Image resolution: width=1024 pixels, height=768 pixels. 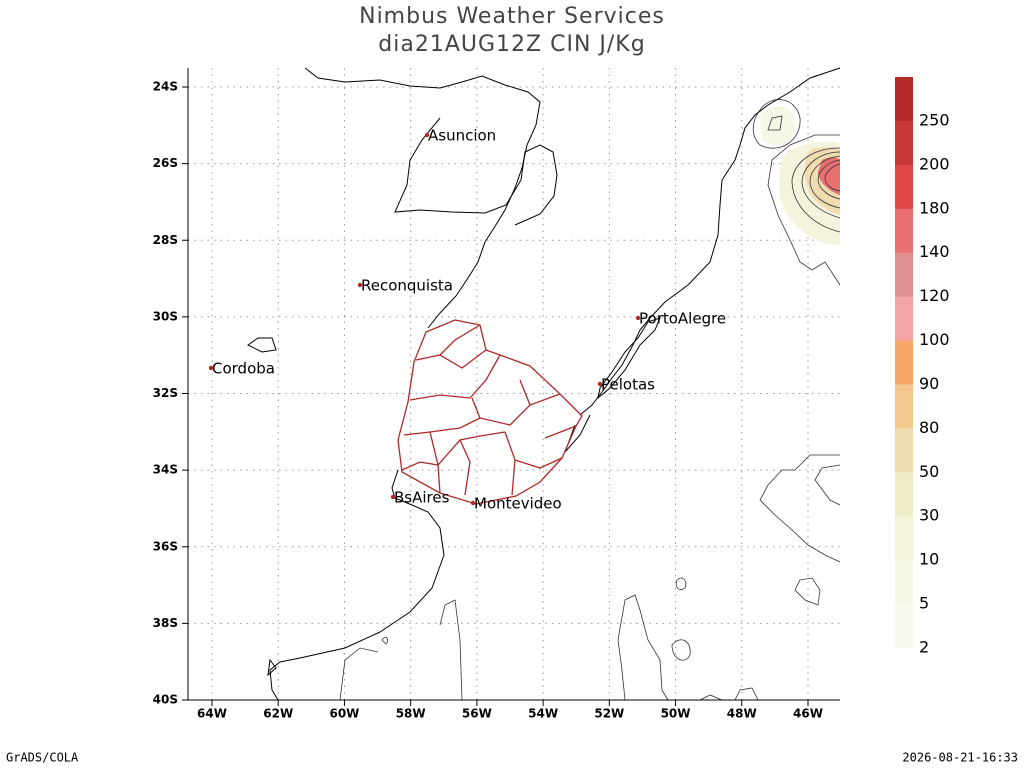 I want to click on lon-label: 60W, so click(x=344, y=714).